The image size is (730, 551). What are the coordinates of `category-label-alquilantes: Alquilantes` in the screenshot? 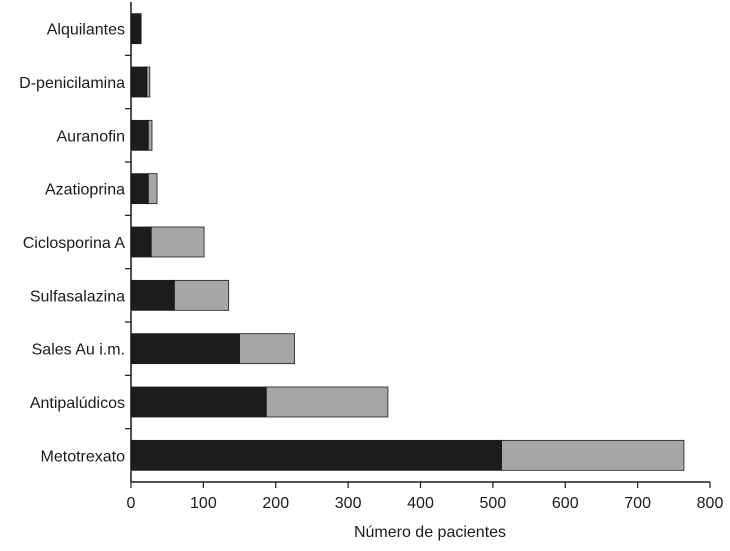 It's located at (86, 30).